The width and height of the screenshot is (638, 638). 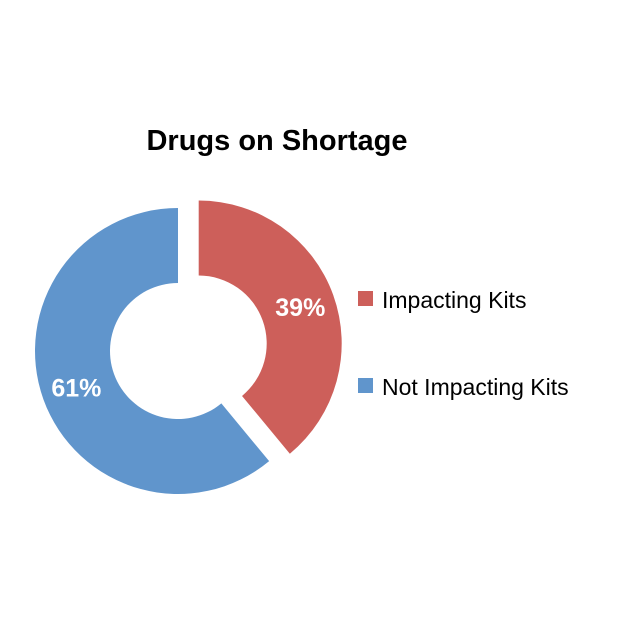 I want to click on legend-label-impacting-kits: Impacting Kits, so click(x=454, y=300).